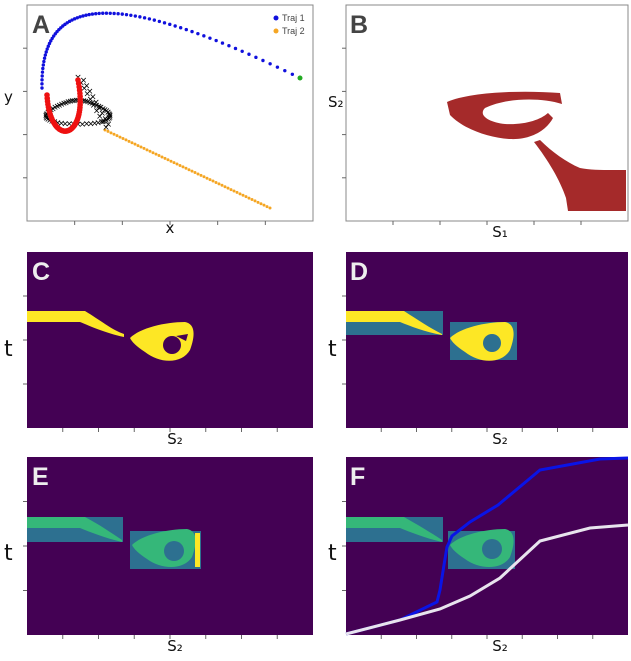 The width and height of the screenshot is (631, 661). What do you see at coordinates (172, 345) in the screenshot?
I see `panel-c-loop-hole` at bounding box center [172, 345].